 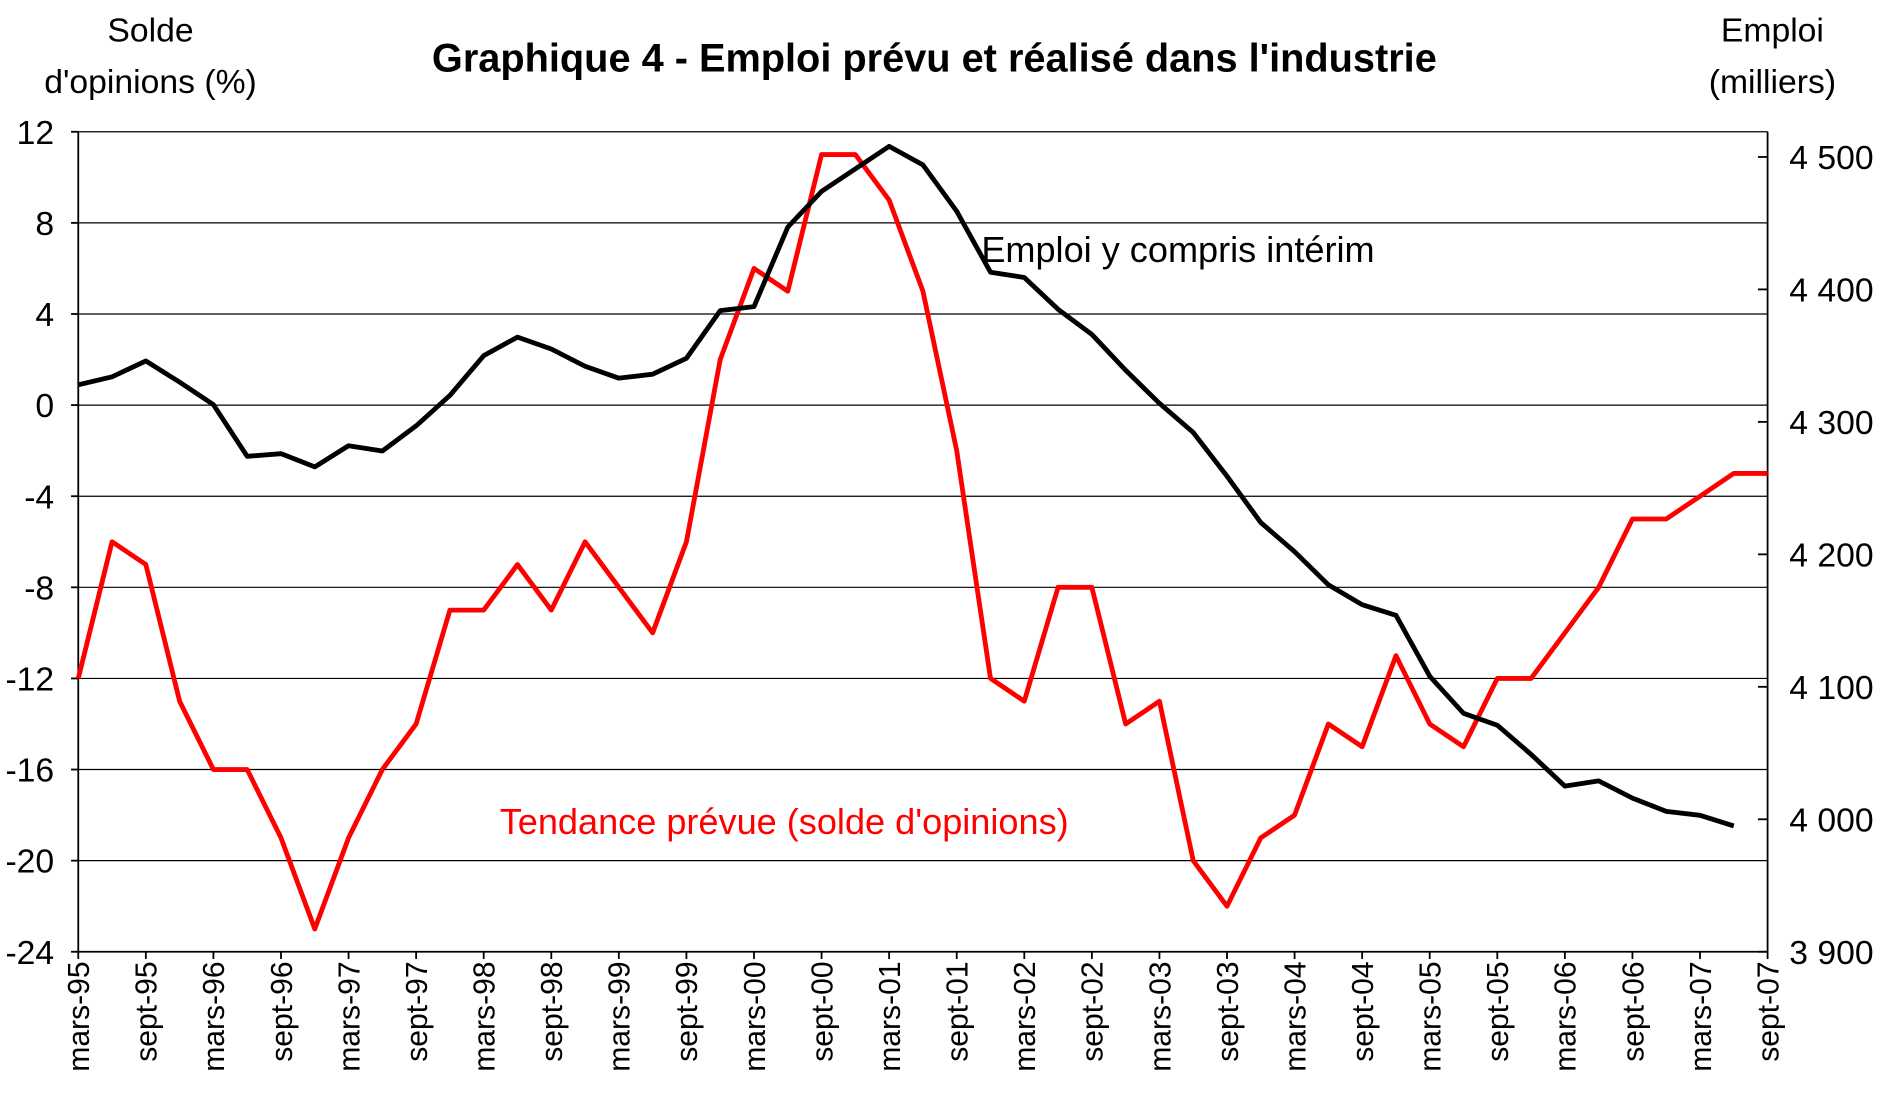 What do you see at coordinates (1831, 290) in the screenshot?
I see `y2-tick-label: 4 400` at bounding box center [1831, 290].